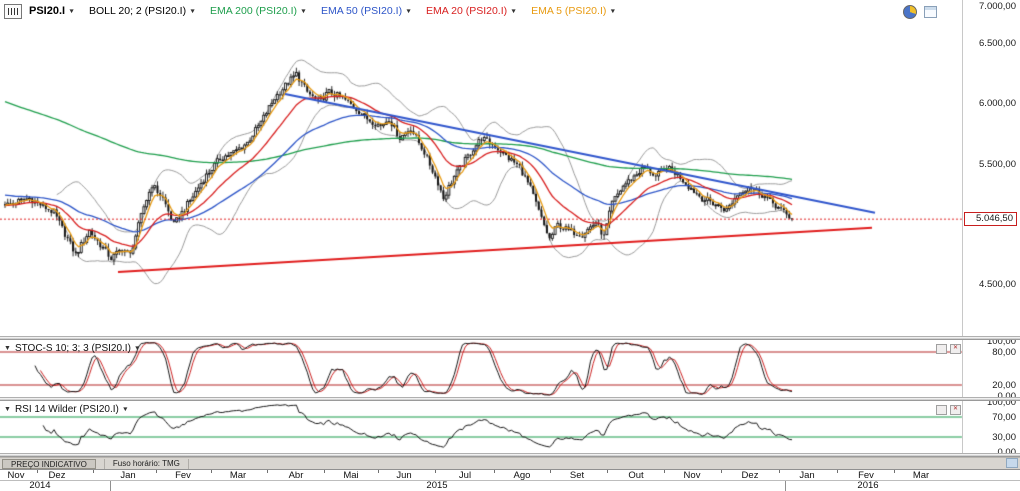  I want to click on stochastic-axis-label: 80,00, so click(1004, 352).